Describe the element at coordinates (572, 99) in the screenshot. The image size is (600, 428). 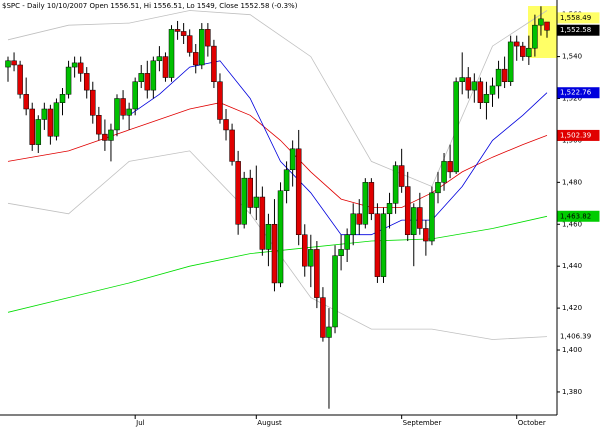
I see `y-tick-label: 1,520` at that location.